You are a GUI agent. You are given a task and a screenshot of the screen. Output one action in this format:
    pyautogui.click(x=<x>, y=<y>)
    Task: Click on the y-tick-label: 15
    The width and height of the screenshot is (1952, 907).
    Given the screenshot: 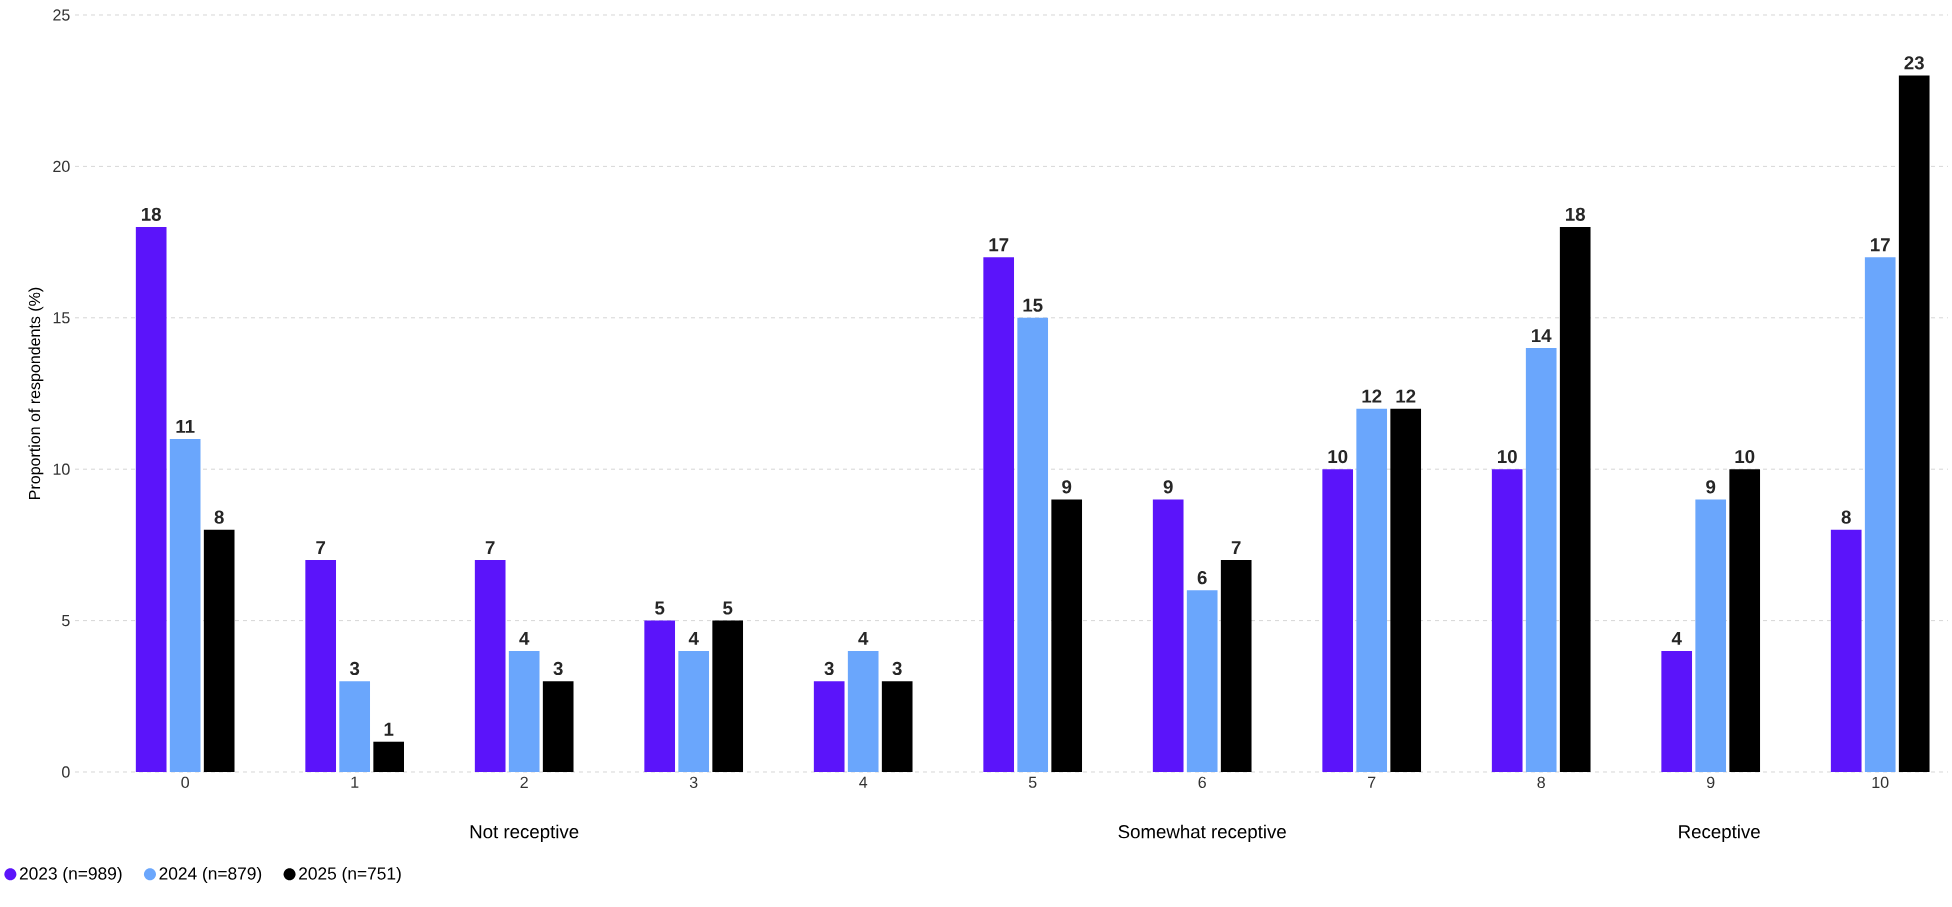 What is the action you would take?
    pyautogui.click(x=61, y=318)
    